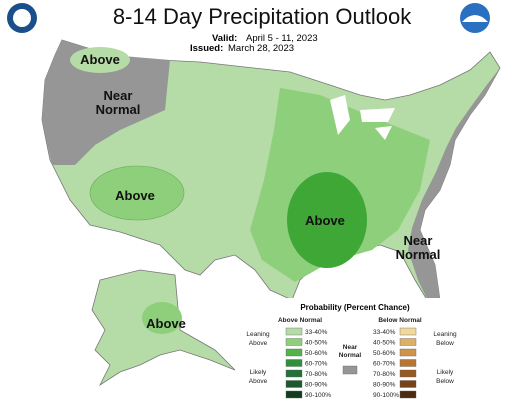 This screenshot has height=405, width=525. I want to click on above-alaska, so click(162, 318).